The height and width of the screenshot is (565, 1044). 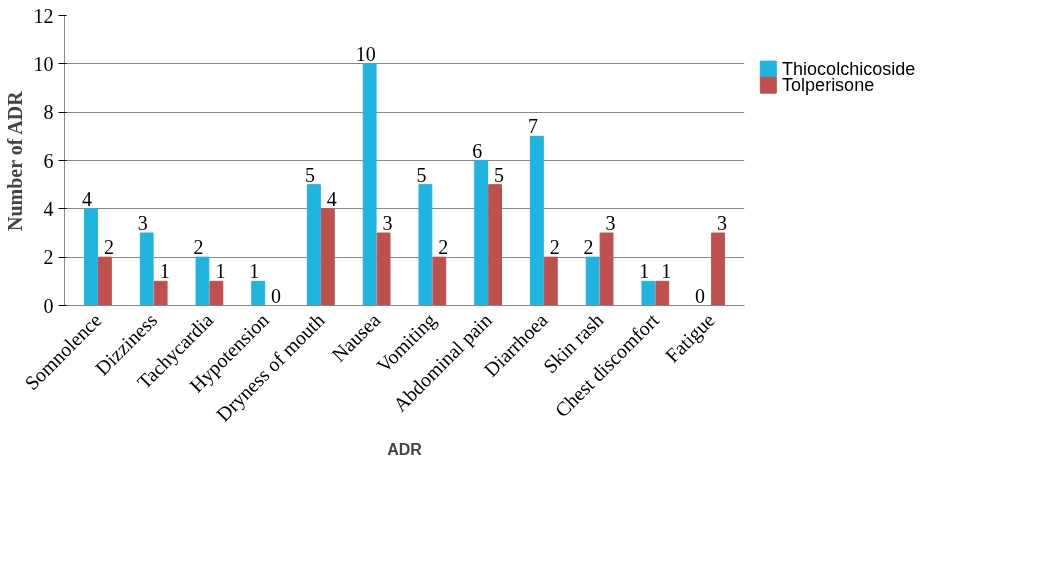 I want to click on y-tick-label: 4, so click(x=48, y=208).